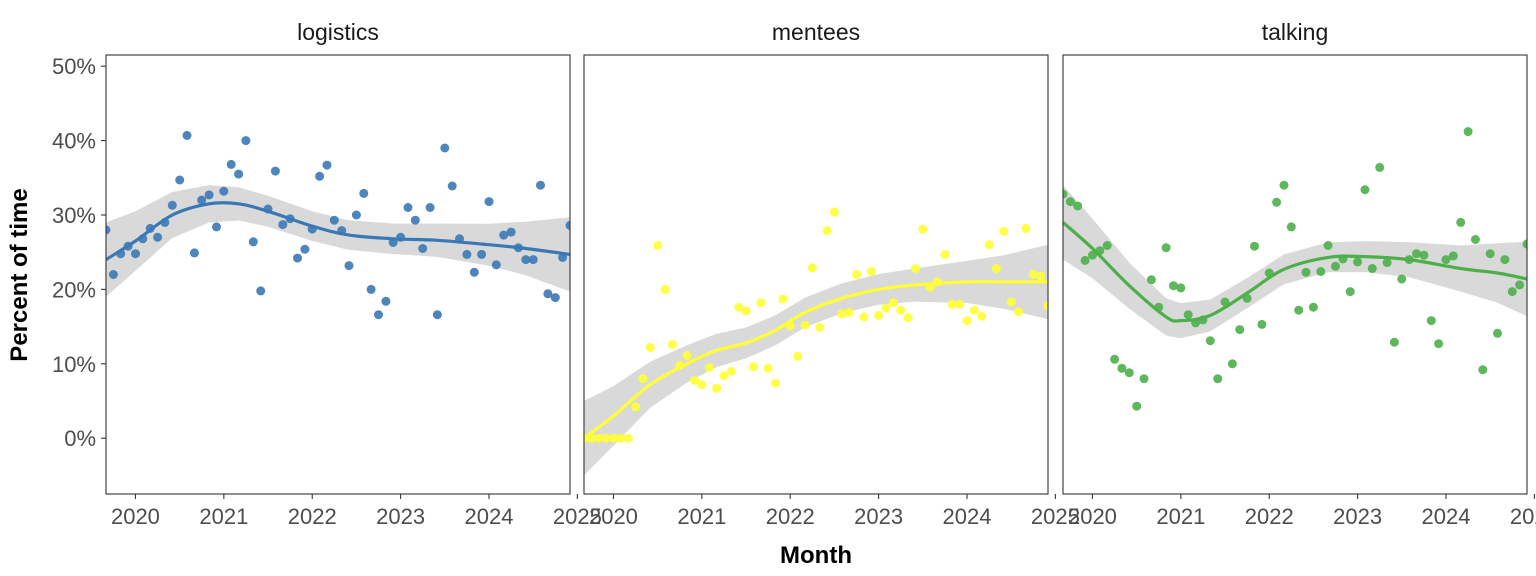  I want to click on y-axis-title: Percent of time, so click(19, 274).